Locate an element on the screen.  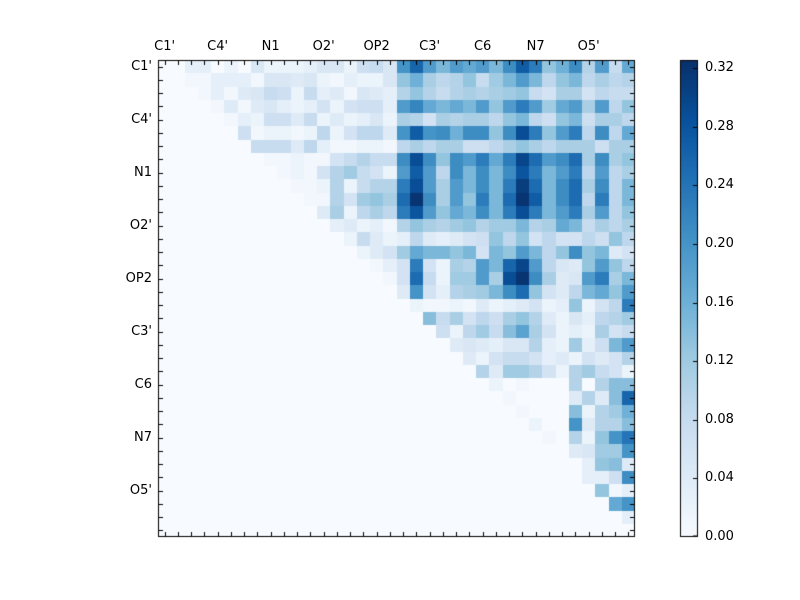
colorbar-tick-label-2: 0.08 is located at coordinates (719, 419).